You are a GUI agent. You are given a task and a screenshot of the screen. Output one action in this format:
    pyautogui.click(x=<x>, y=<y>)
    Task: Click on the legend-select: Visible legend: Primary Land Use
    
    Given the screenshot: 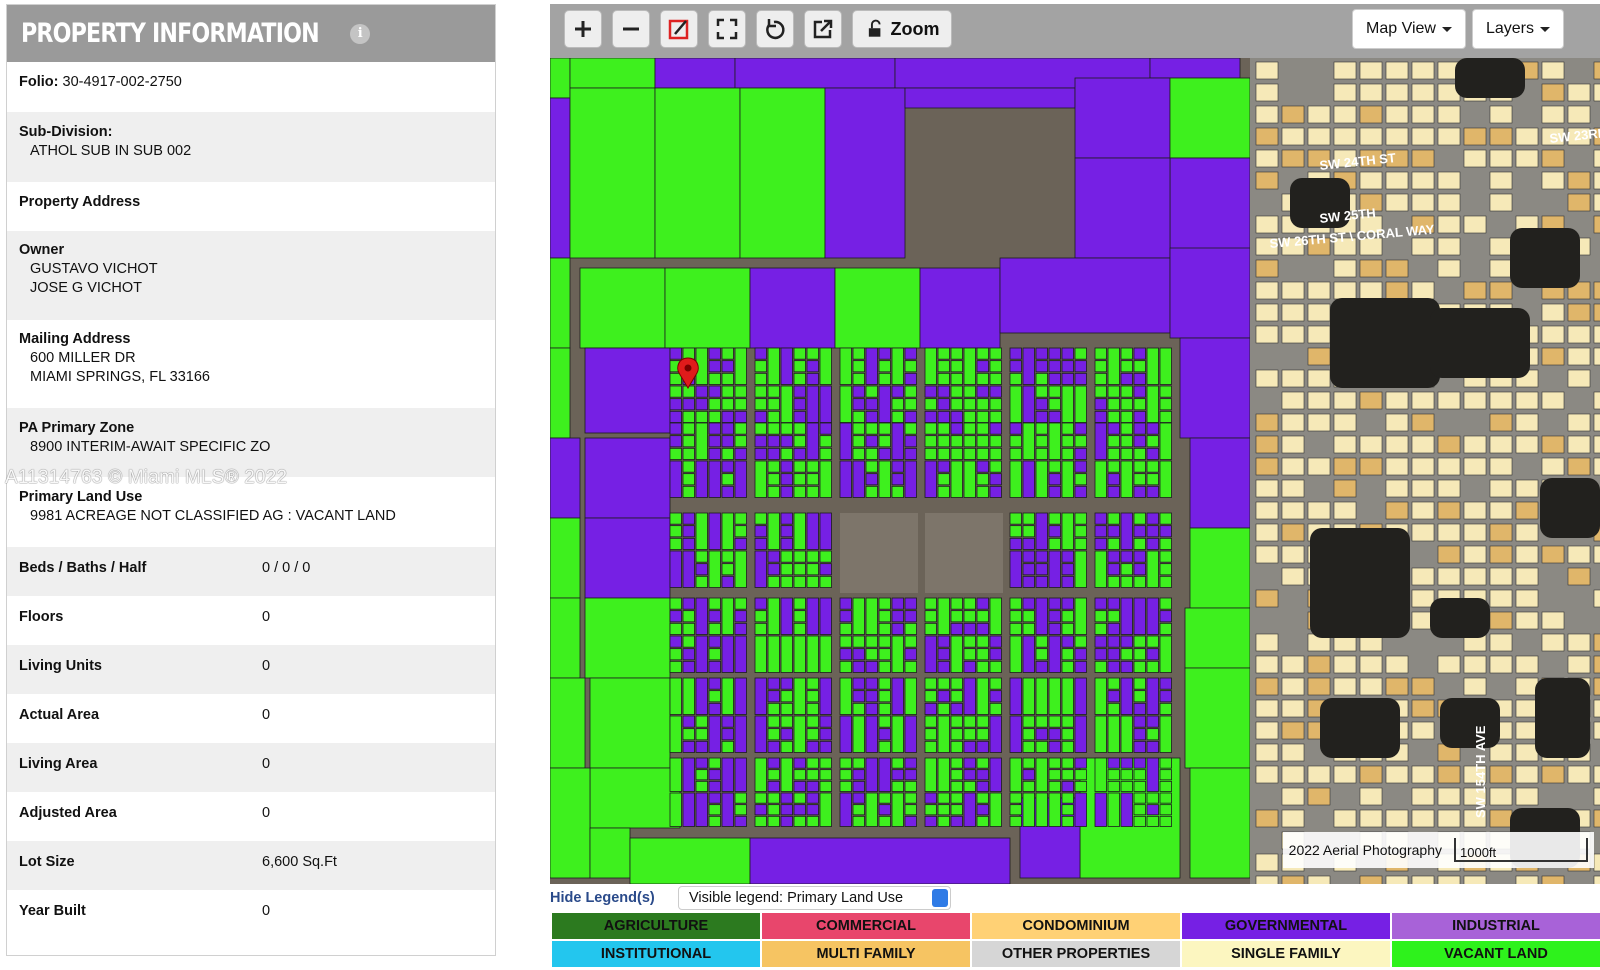 What is the action you would take?
    pyautogui.click(x=814, y=898)
    